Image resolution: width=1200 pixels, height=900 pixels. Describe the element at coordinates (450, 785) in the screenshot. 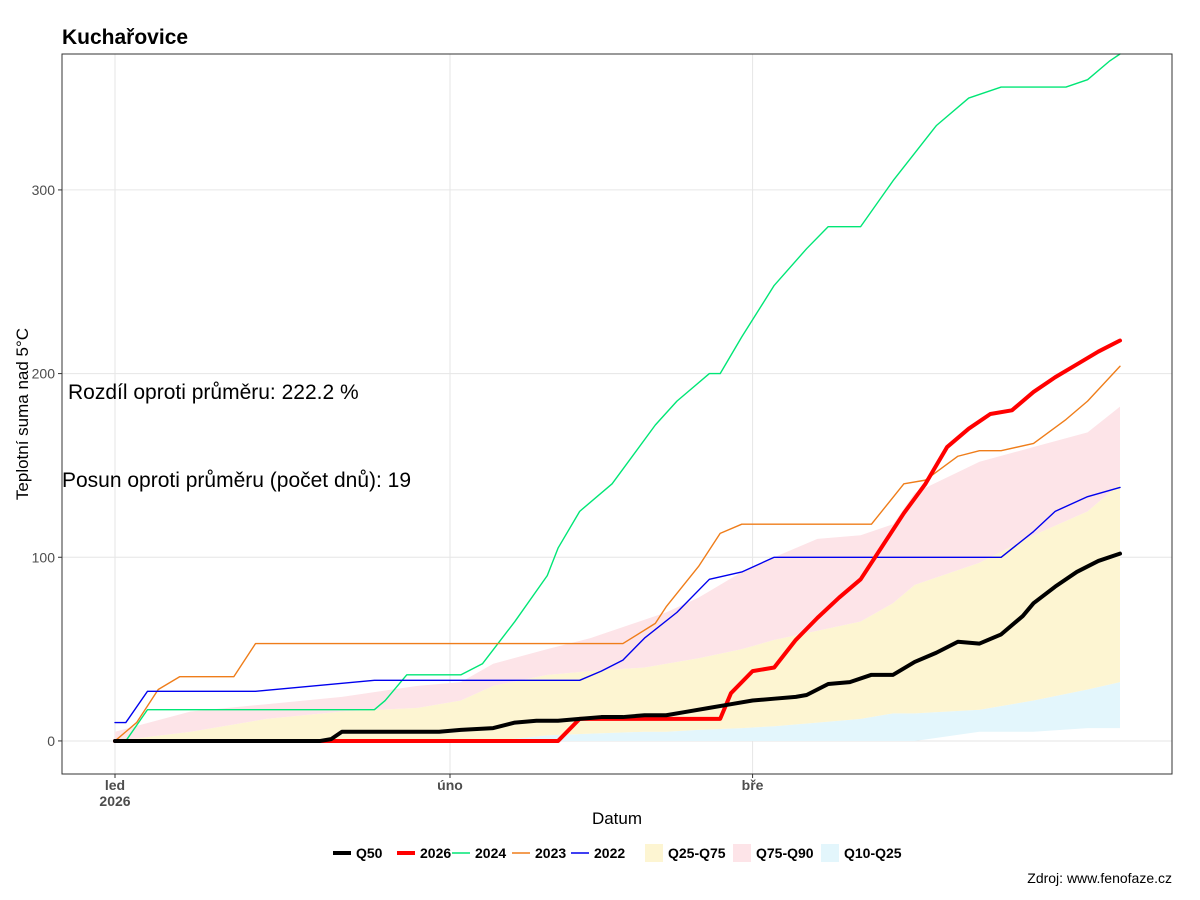

I see `x-tick-label: úno` at that location.